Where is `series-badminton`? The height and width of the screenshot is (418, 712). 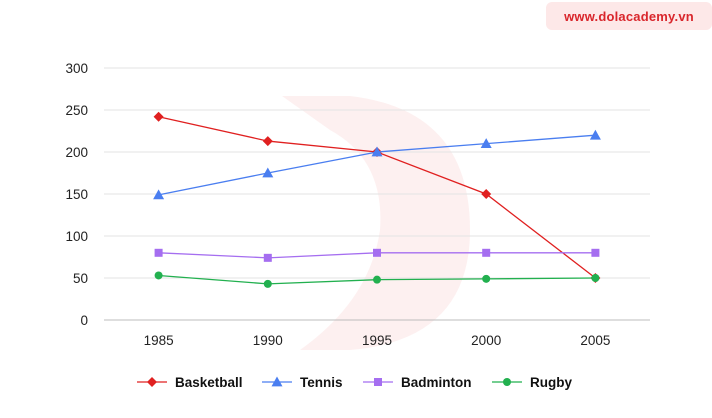 series-badminton is located at coordinates (377, 255).